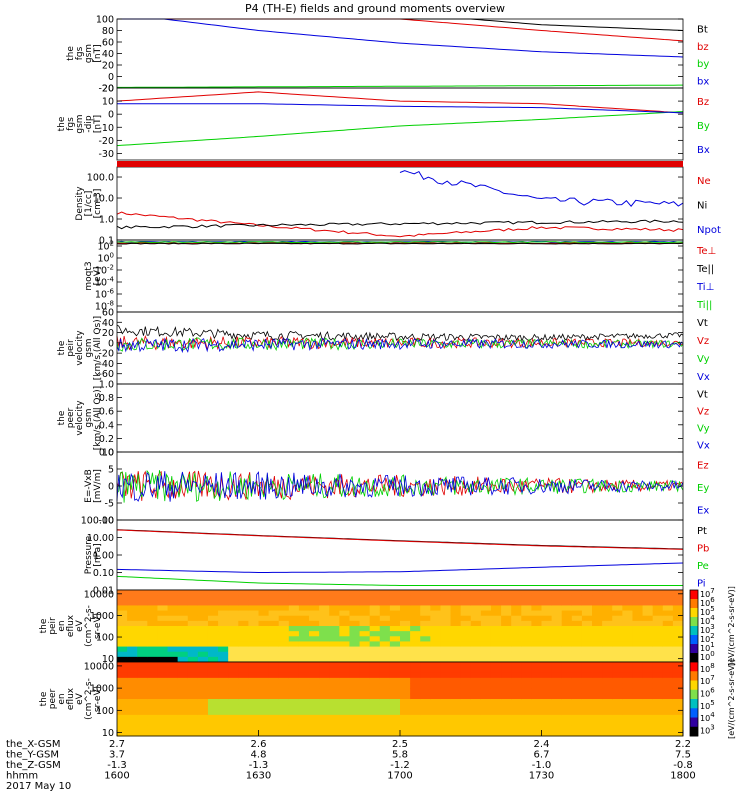 The image size is (750, 800). I want to click on legend-te: Te||, so click(705, 269).